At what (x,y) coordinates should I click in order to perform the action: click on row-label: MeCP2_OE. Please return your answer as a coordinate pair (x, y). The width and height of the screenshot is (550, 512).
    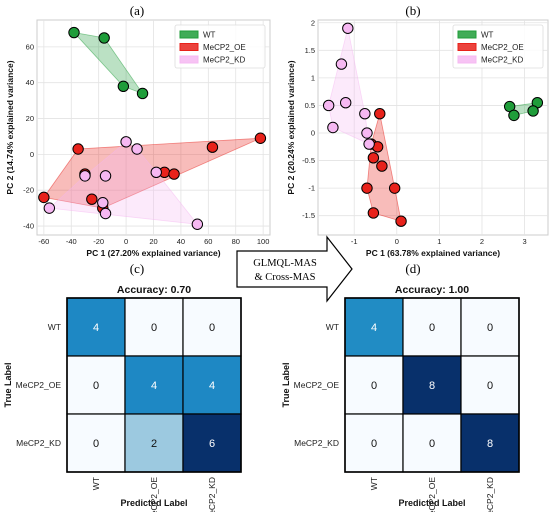
    Looking at the image, I should click on (317, 385).